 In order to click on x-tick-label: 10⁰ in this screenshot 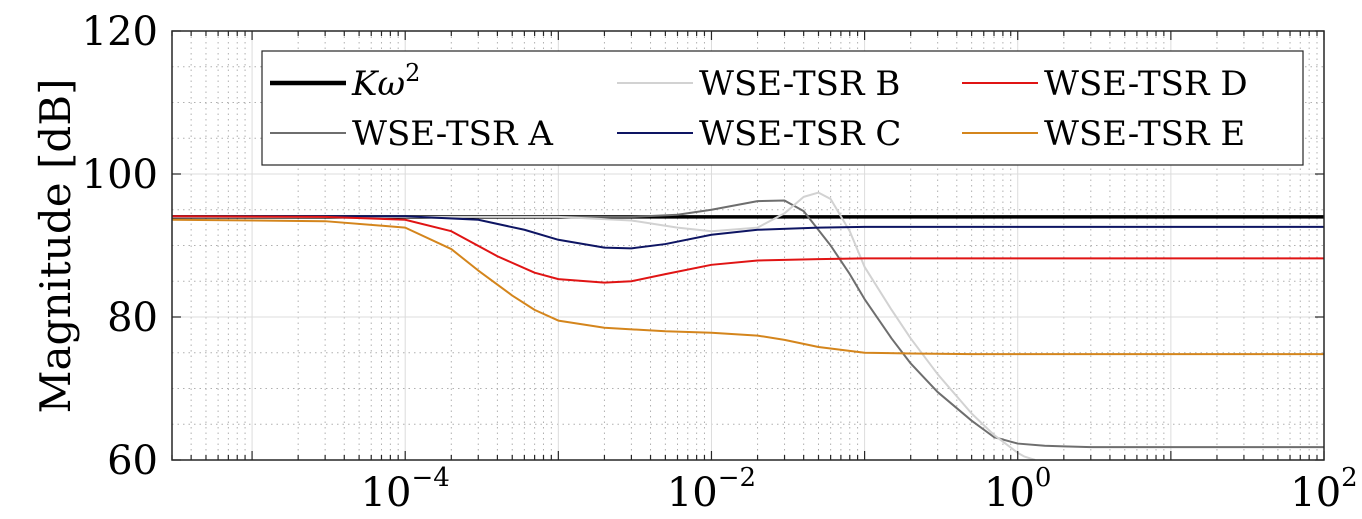, I will do `click(1017, 489)`.